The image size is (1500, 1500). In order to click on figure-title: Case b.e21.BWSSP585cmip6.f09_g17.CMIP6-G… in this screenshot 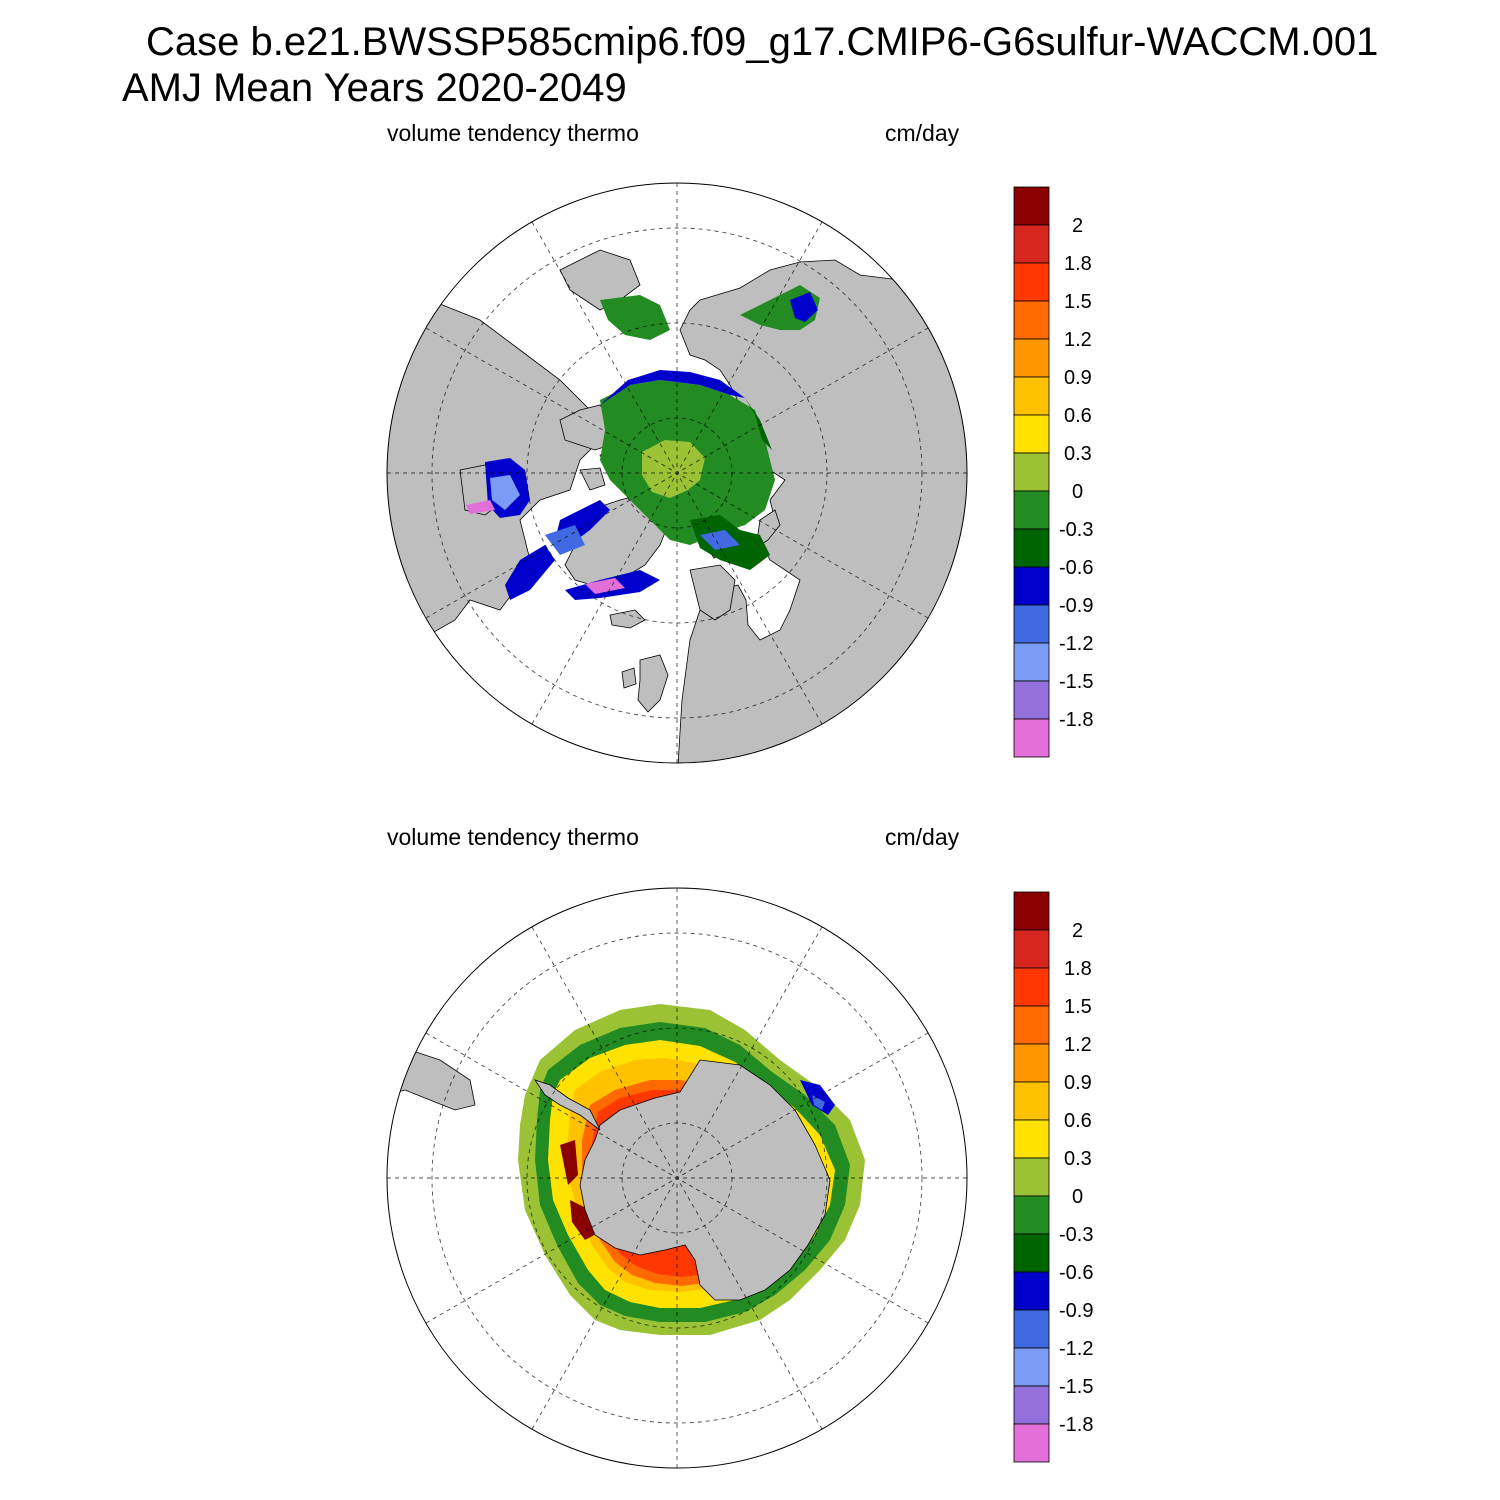, I will do `click(762, 42)`.